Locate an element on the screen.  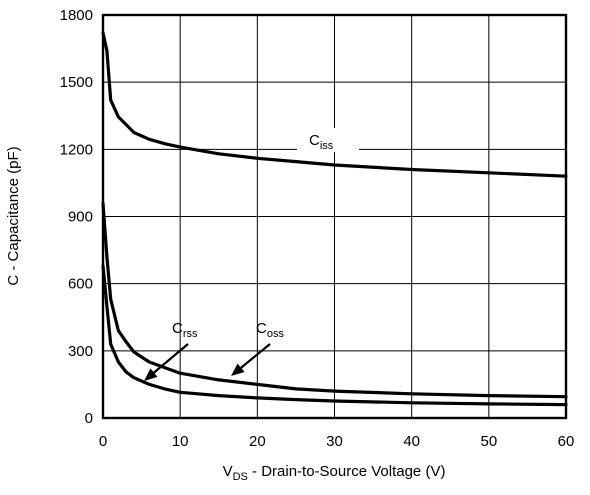
x-axis-title-sub: DS is located at coordinates (240, 477).